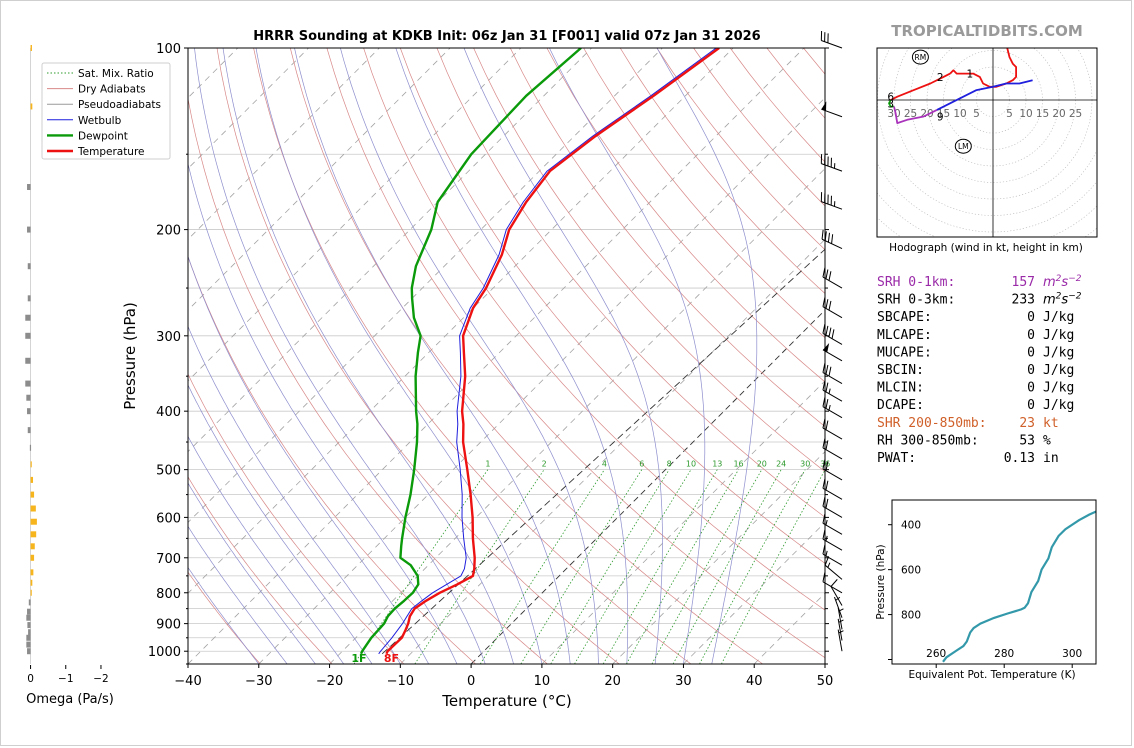 The height and width of the screenshot is (748, 1134). What do you see at coordinates (544, 464) in the screenshot?
I see `mixing-ratio-label: 2` at bounding box center [544, 464].